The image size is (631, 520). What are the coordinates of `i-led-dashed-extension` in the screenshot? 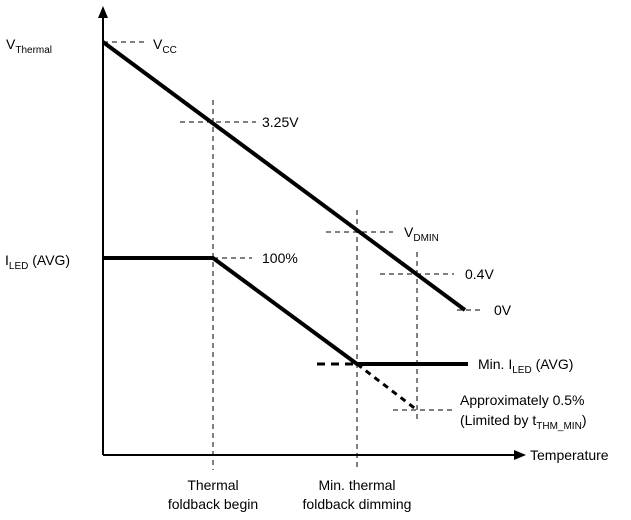 It's located at (387, 387).